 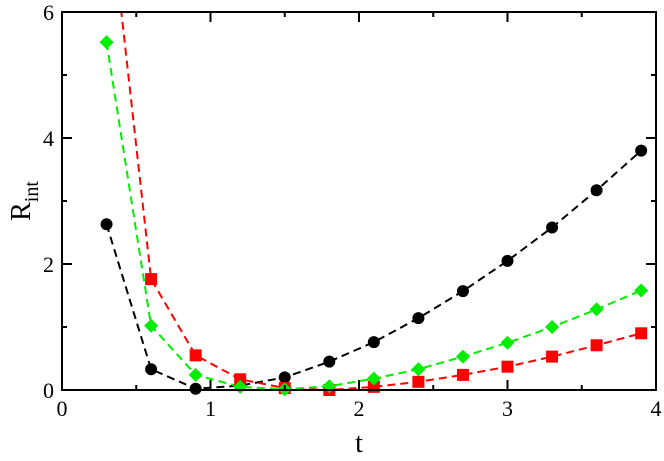 I want to click on y-axis-label: Rint, so click(x=24, y=201).